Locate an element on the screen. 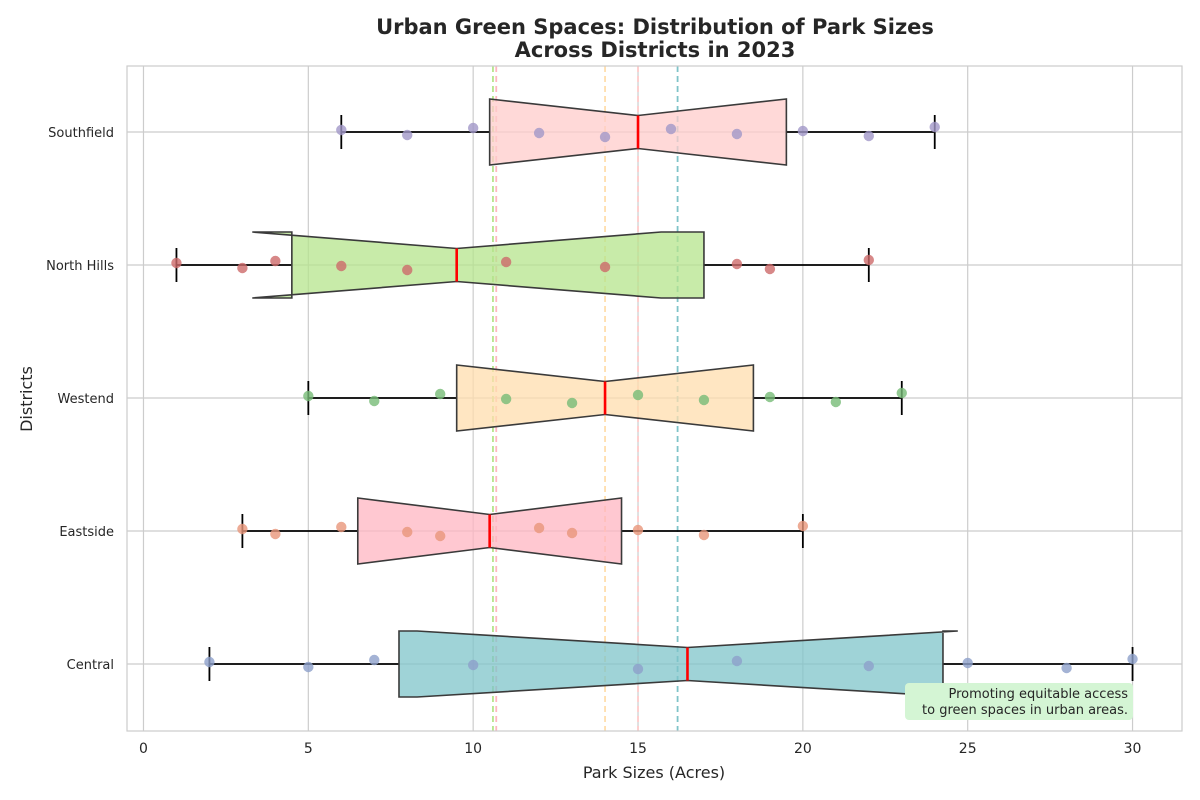 Image resolution: width=1200 pixels, height=800 pixels. y-tick-label: North Hills is located at coordinates (80, 266).